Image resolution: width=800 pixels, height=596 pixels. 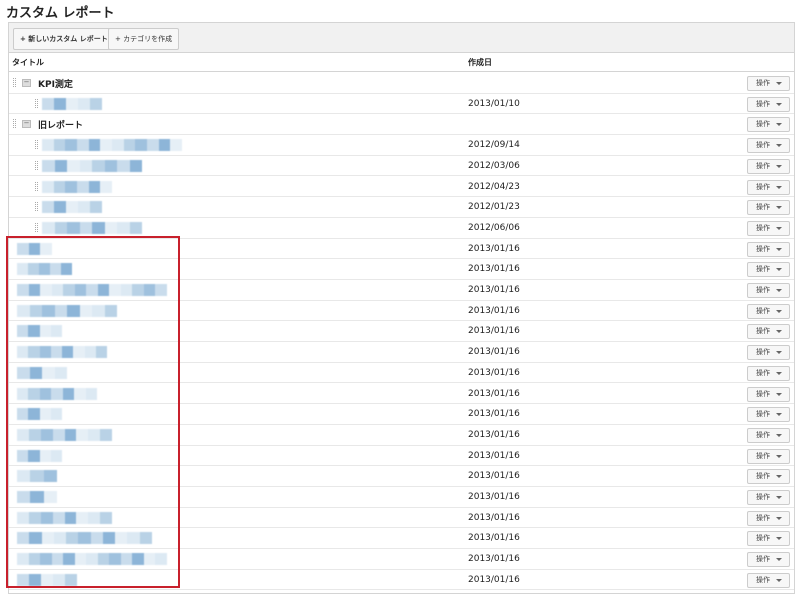 I want to click on table-row: 2012/06/06 操作, so click(x=401, y=228).